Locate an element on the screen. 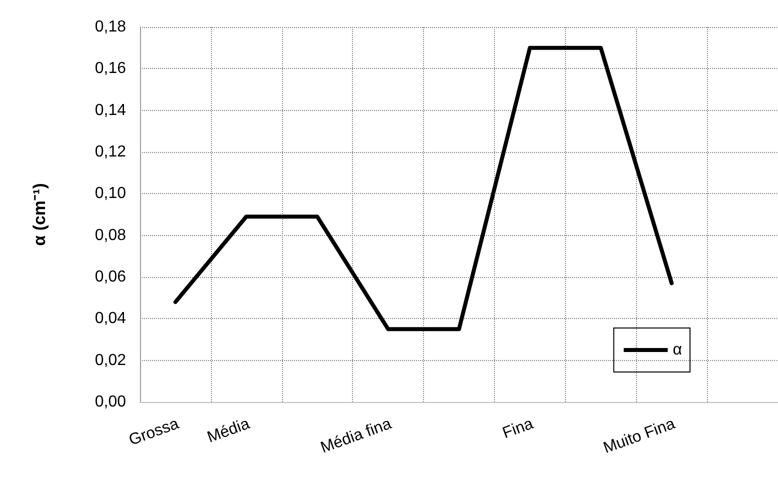 The height and width of the screenshot is (479, 778). y-tick-label: 0,08 is located at coordinates (110, 235).